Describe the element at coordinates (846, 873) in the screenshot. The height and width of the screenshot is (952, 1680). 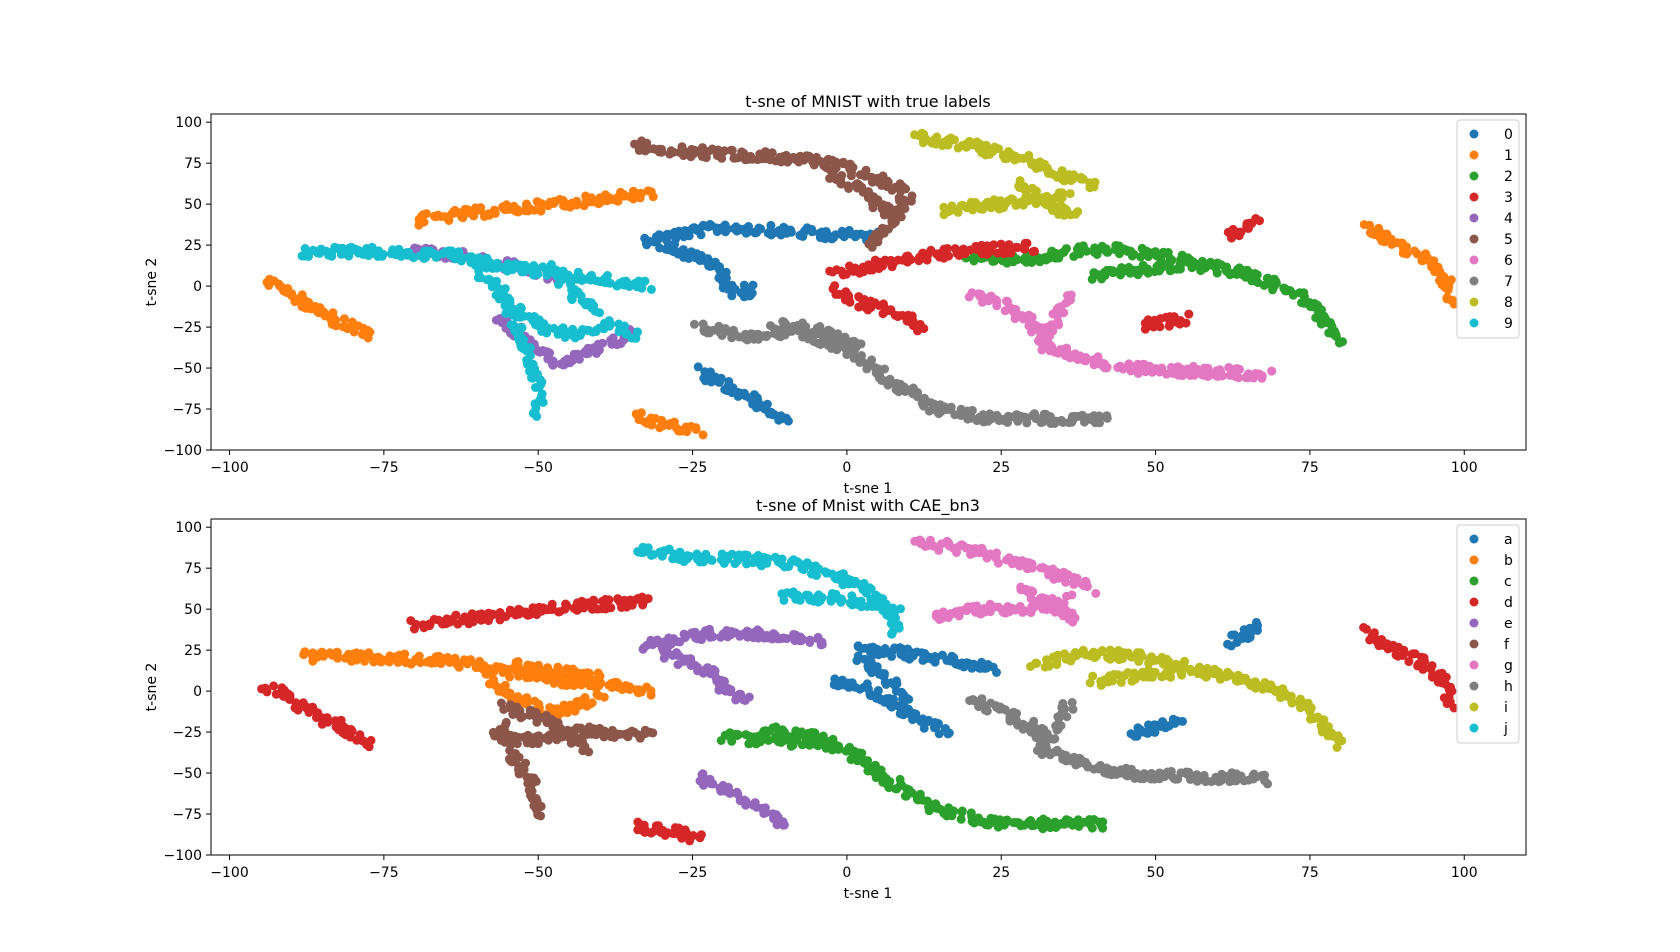
I see `x-tick-label: 0` at that location.